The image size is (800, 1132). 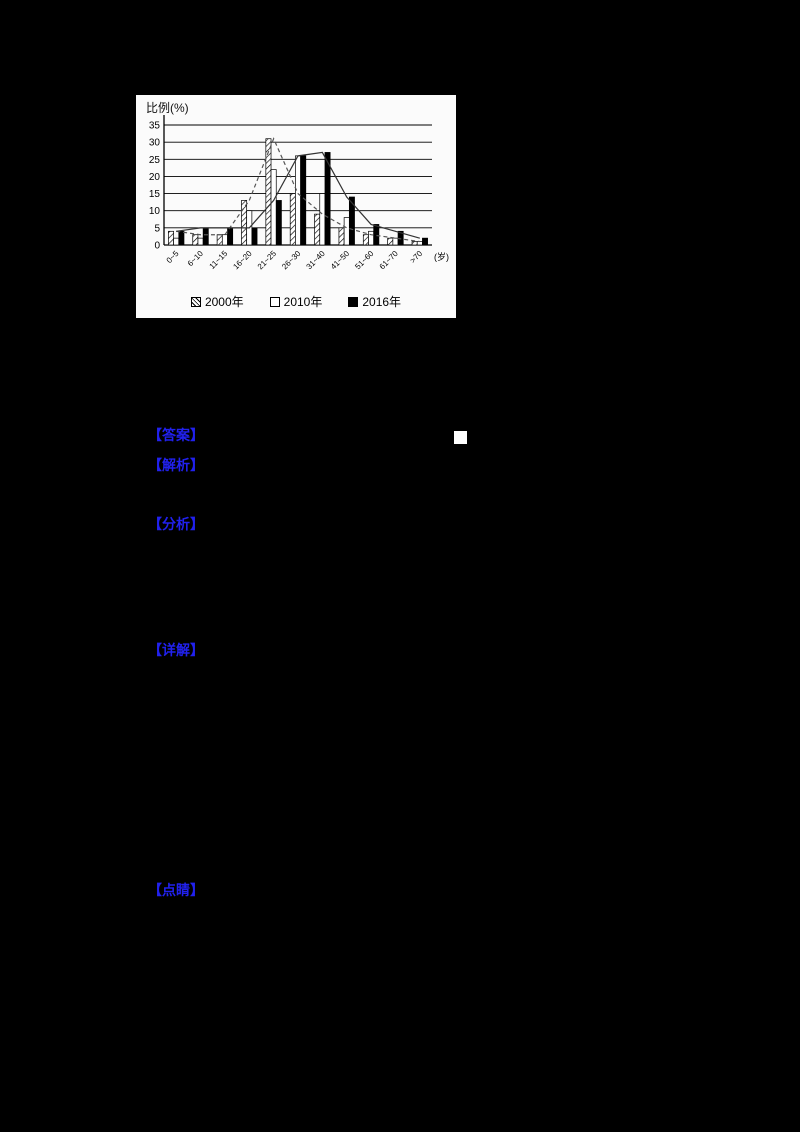 What do you see at coordinates (176, 650) in the screenshot?
I see `detail-label: 【详解】` at bounding box center [176, 650].